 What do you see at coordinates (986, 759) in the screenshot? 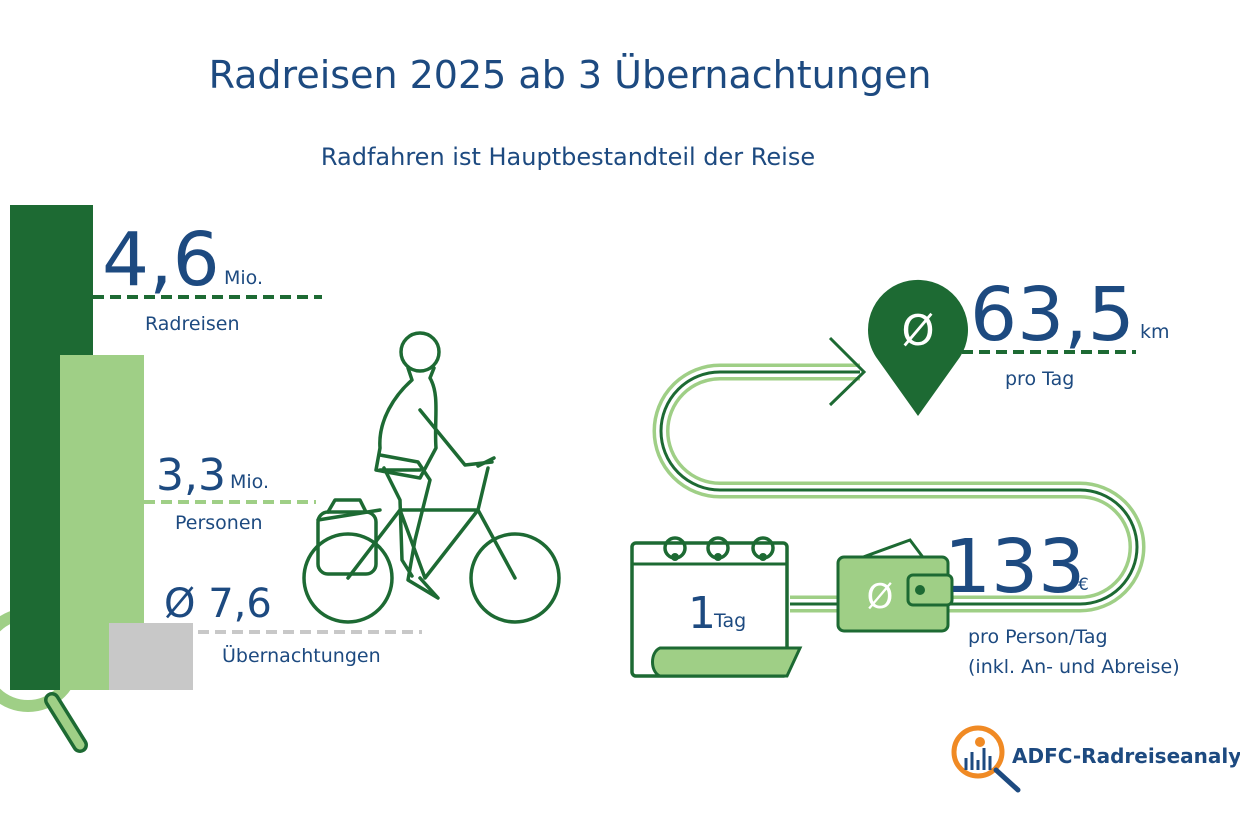
I see `logo-icon` at bounding box center [986, 759].